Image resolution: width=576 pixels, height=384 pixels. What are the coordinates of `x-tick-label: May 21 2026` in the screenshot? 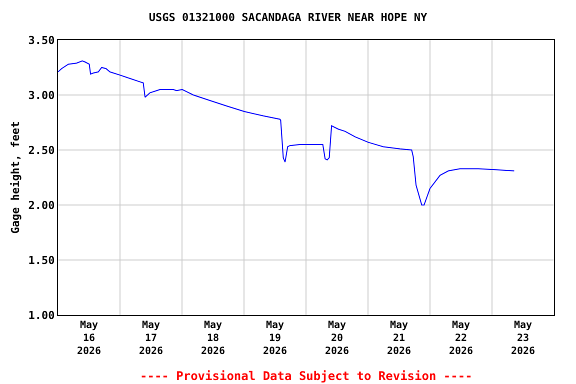 It's located at (399, 338).